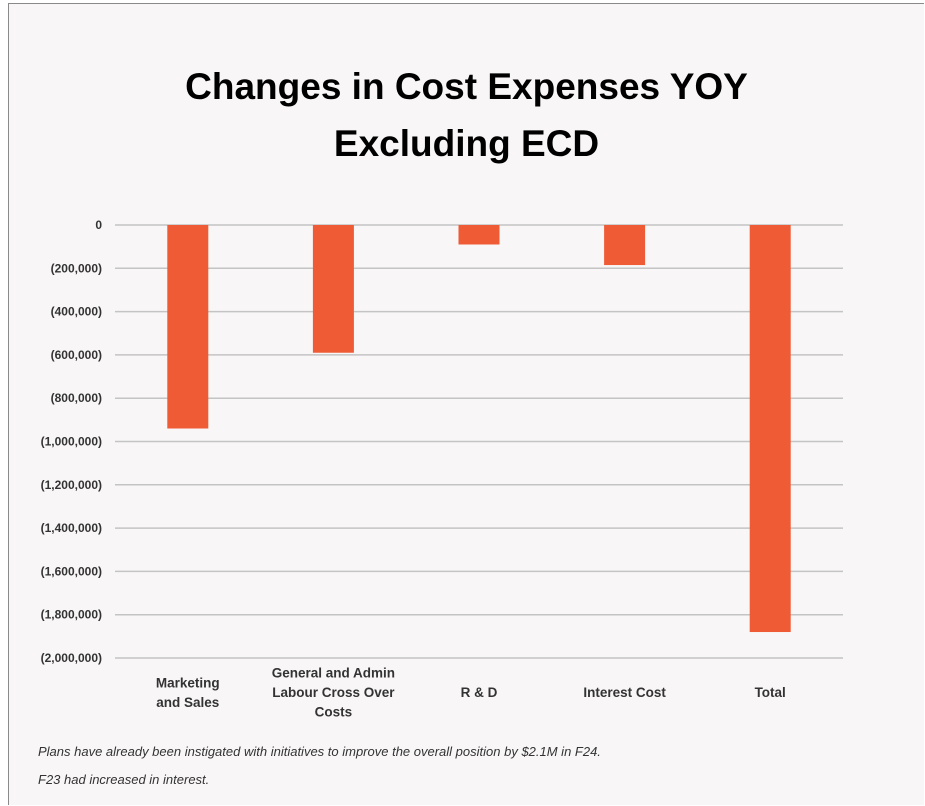 The image size is (925, 806). Describe the element at coordinates (76, 268) in the screenshot. I see `y-tick-label: (200,000)` at that location.